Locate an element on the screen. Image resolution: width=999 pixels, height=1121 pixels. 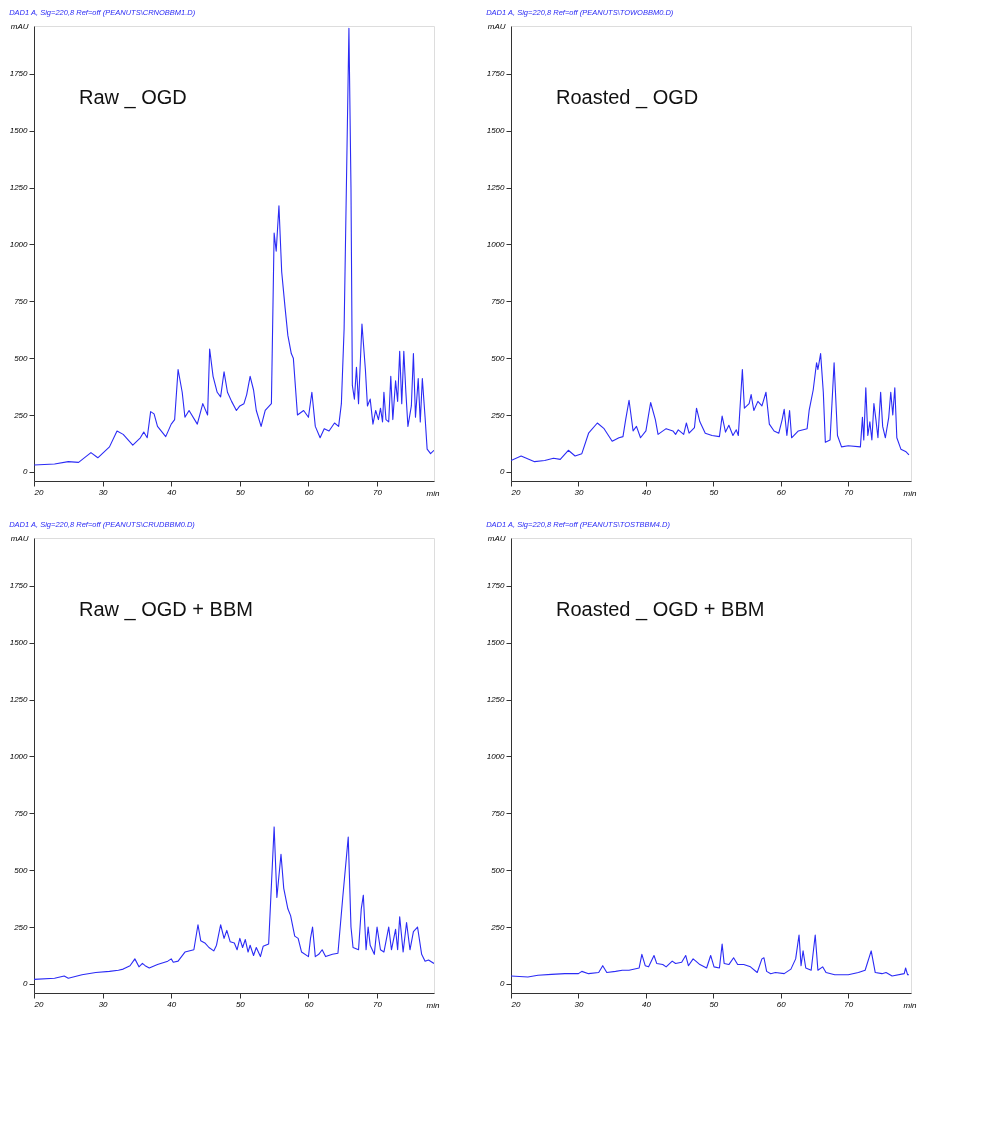
text: Raw _ OGD is located at coordinates (133, 97).